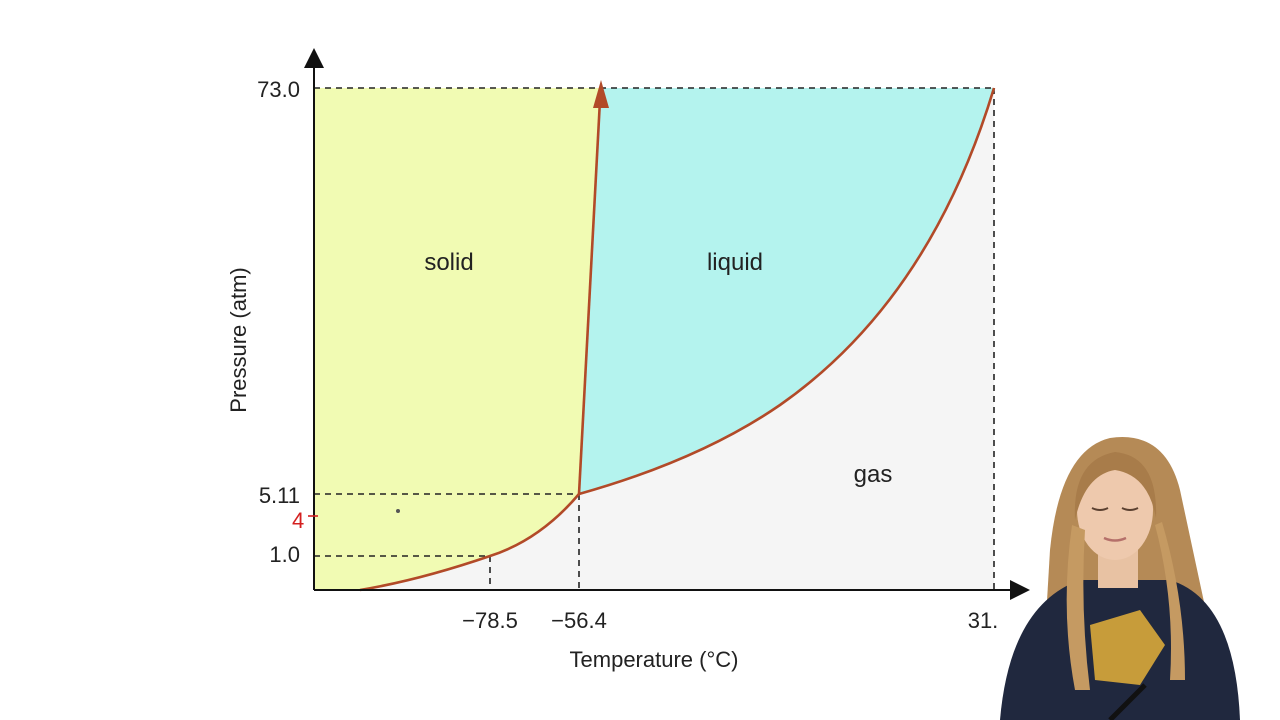 The height and width of the screenshot is (720, 1280). Describe the element at coordinates (601, 94) in the screenshot. I see `melting-curve-arrowhead` at that location.